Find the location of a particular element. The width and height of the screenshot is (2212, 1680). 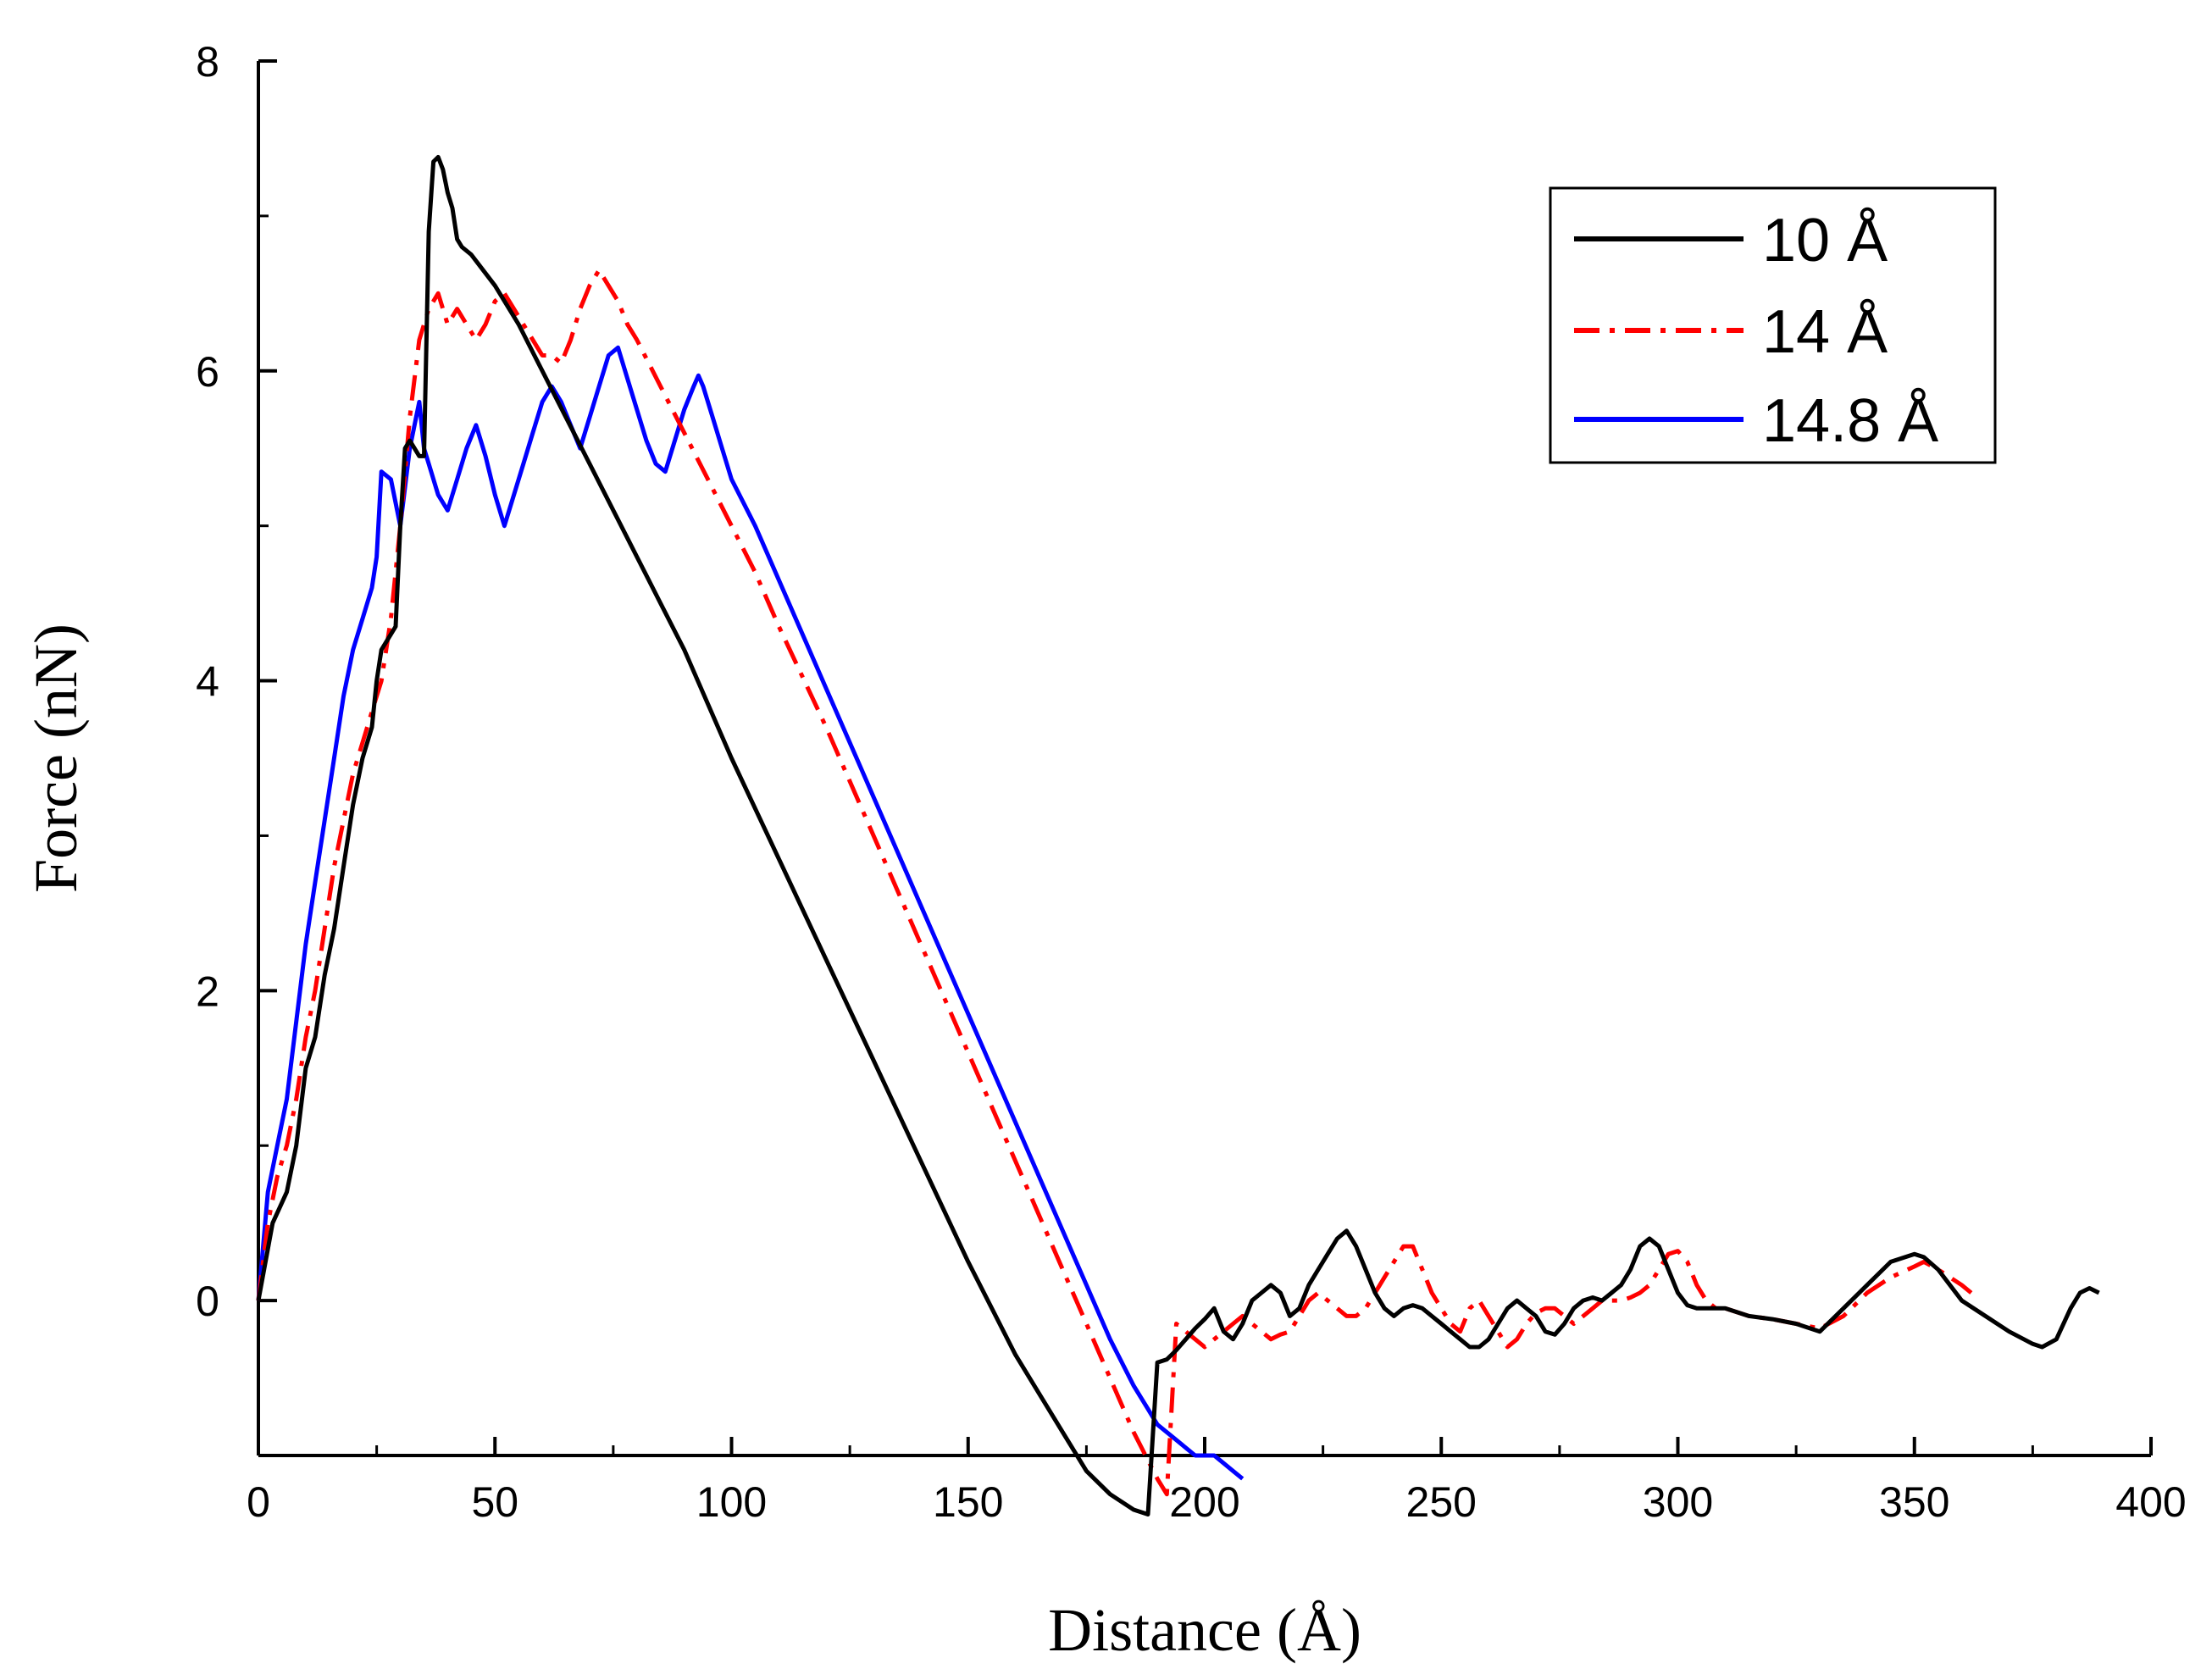

x-axis-title: Distance (Å) is located at coordinates (1205, 1630).